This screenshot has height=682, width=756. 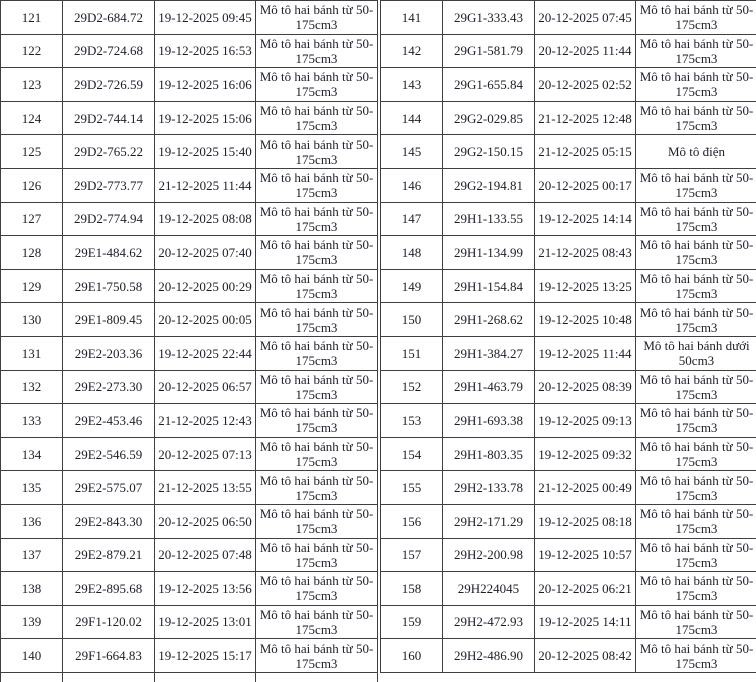 I want to click on cell-license-plate: 29E2-546.59, so click(x=108, y=454).